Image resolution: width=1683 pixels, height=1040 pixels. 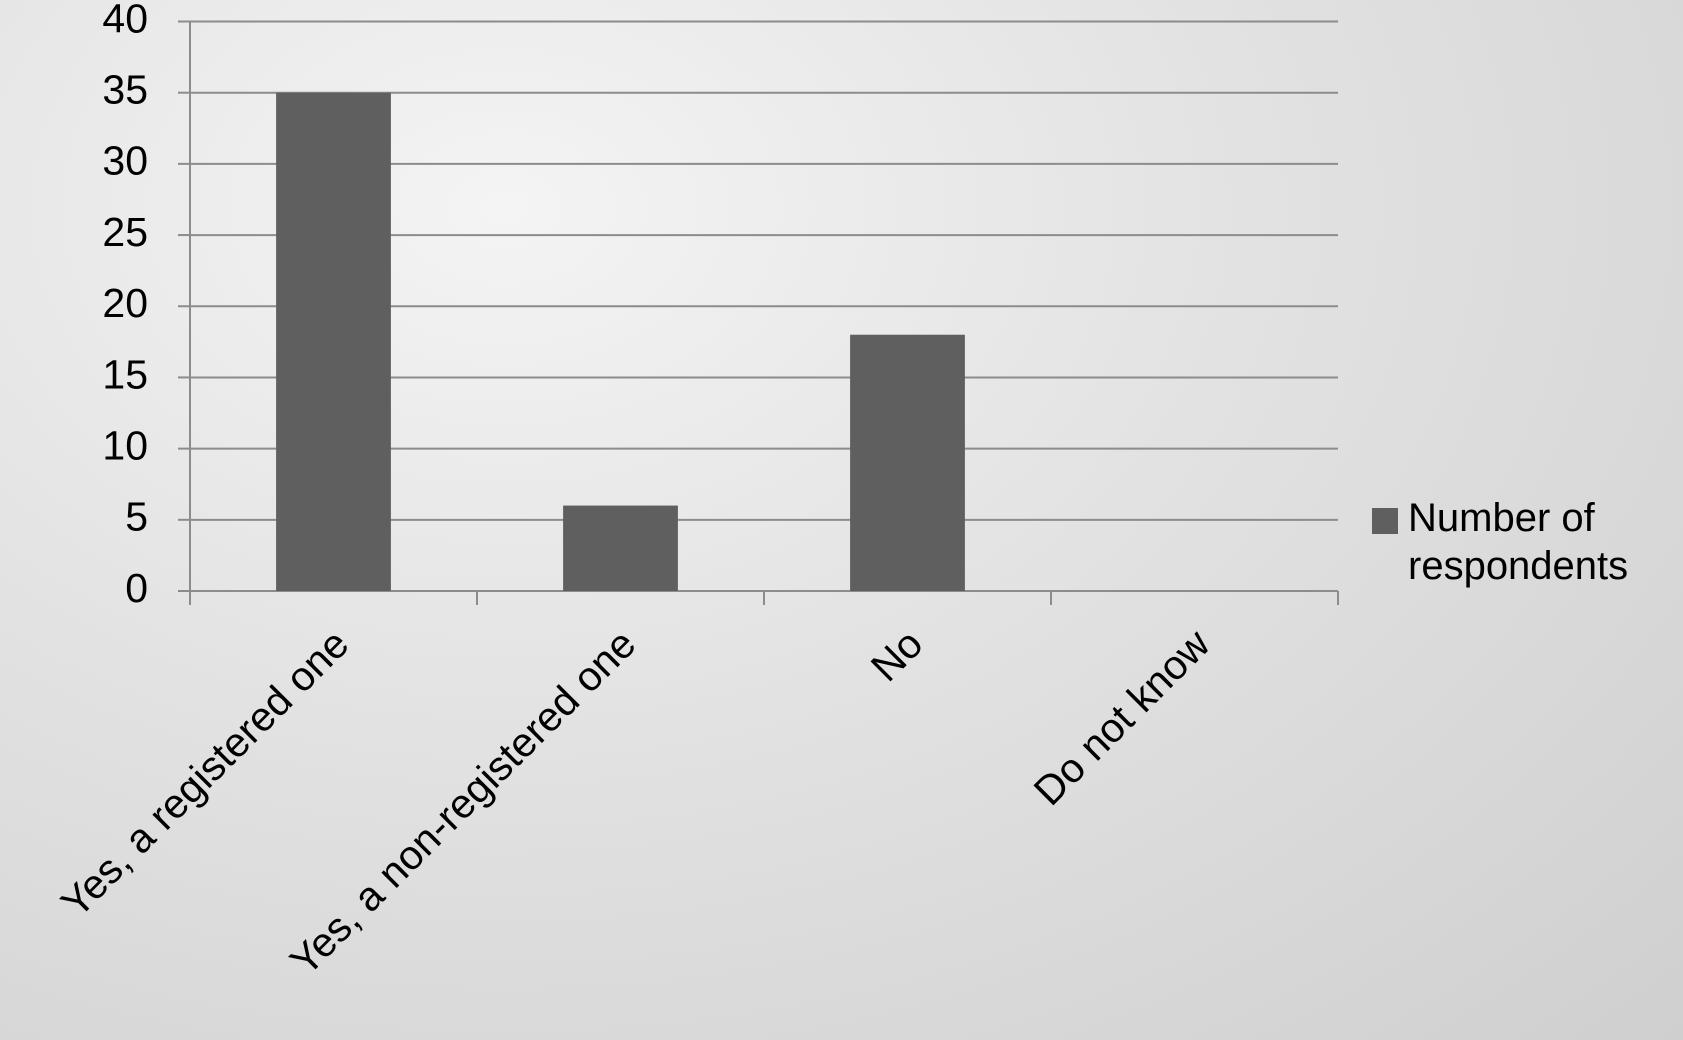 I want to click on x-tick-label: Do not know, so click(x=1122, y=717).